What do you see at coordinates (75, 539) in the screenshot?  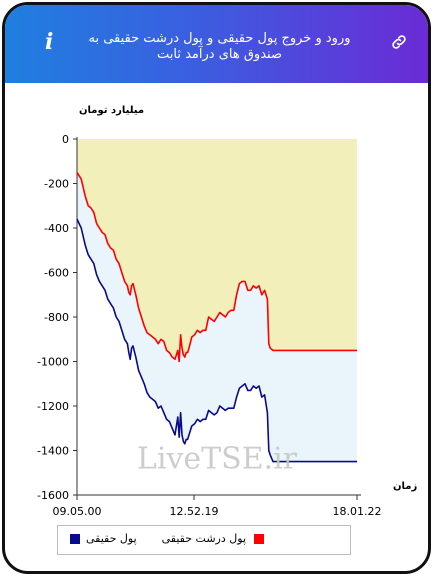 I see `legend-swatch-real` at bounding box center [75, 539].